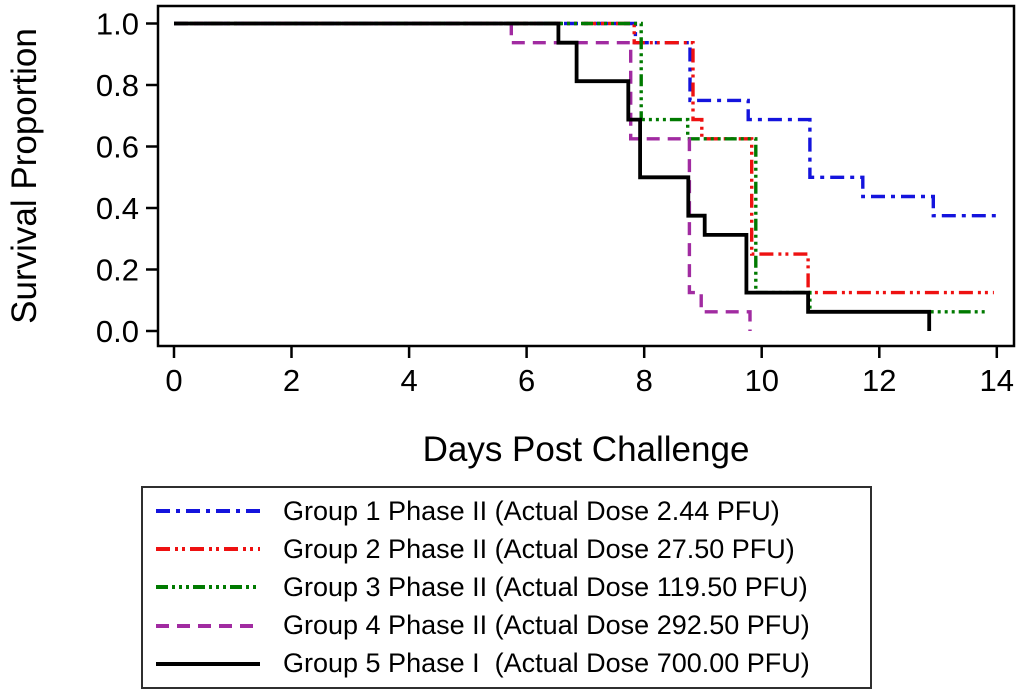 This screenshot has width=1024, height=700. What do you see at coordinates (117, 147) in the screenshot?
I see `y-tick-label: 0.6` at bounding box center [117, 147].